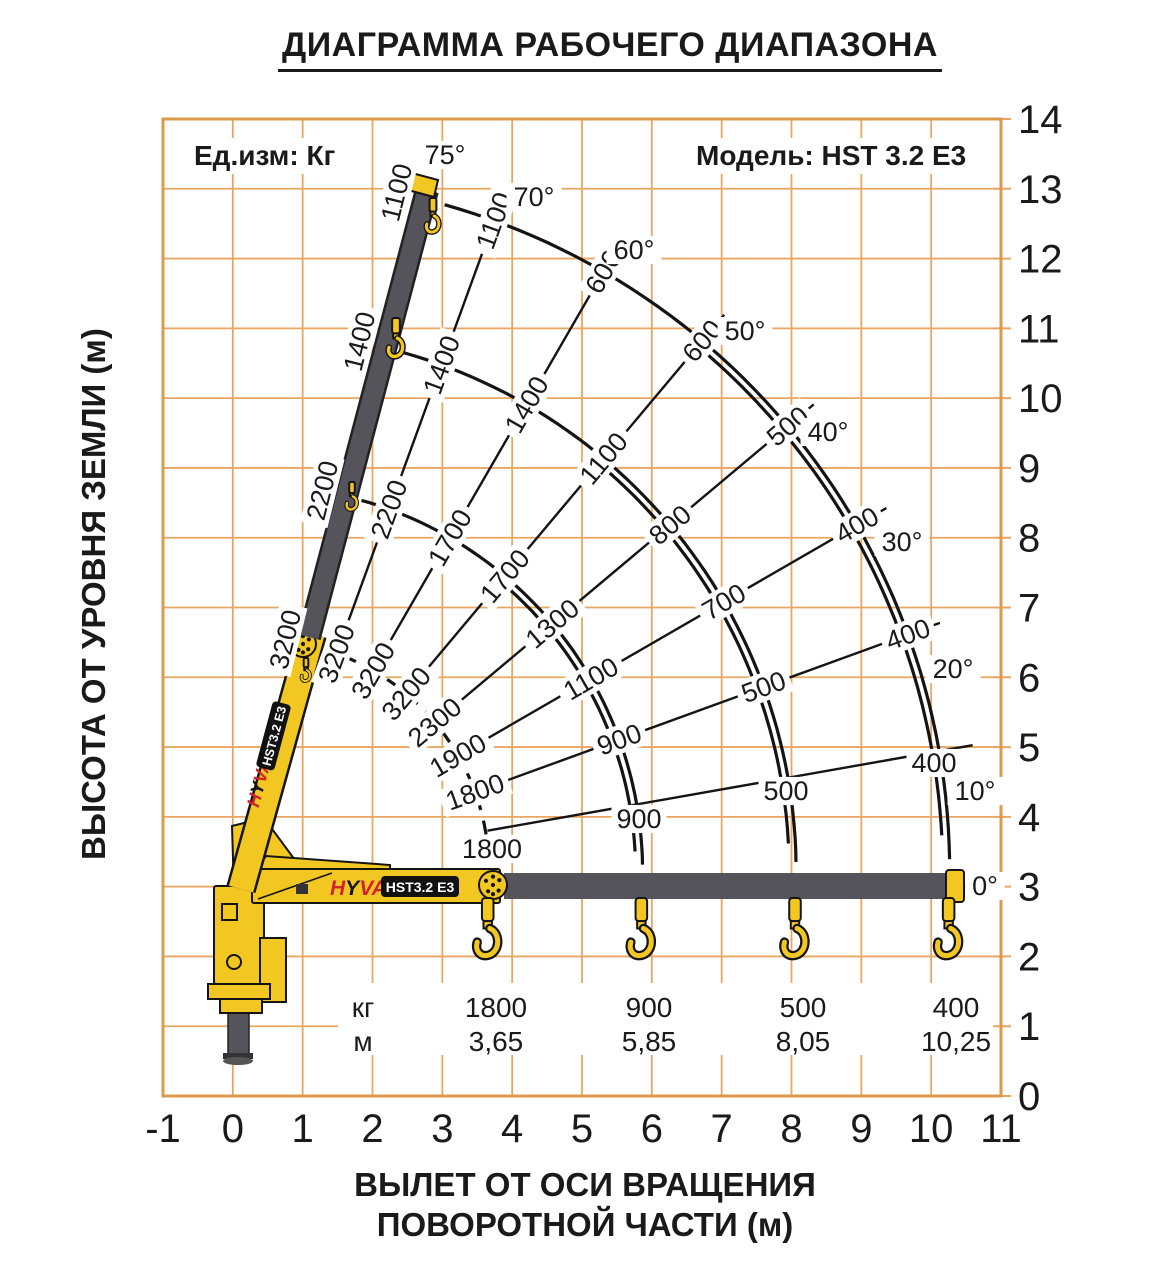  What do you see at coordinates (1040, 120) in the screenshot?
I see `svg-text: 14` at bounding box center [1040, 120].